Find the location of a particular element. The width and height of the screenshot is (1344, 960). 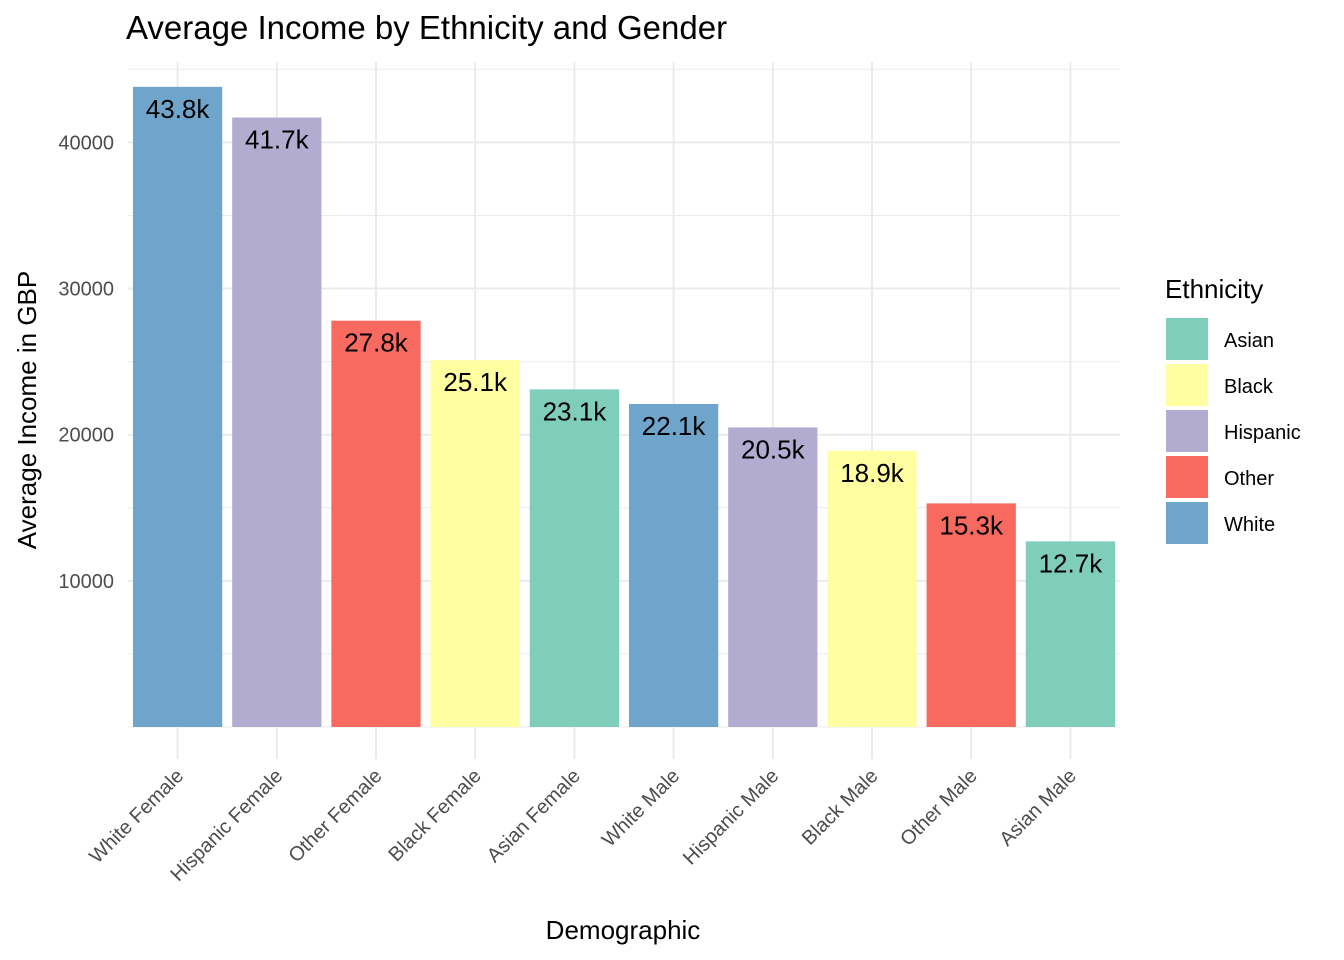

bar-data-label: 27.8k is located at coordinates (376, 343).